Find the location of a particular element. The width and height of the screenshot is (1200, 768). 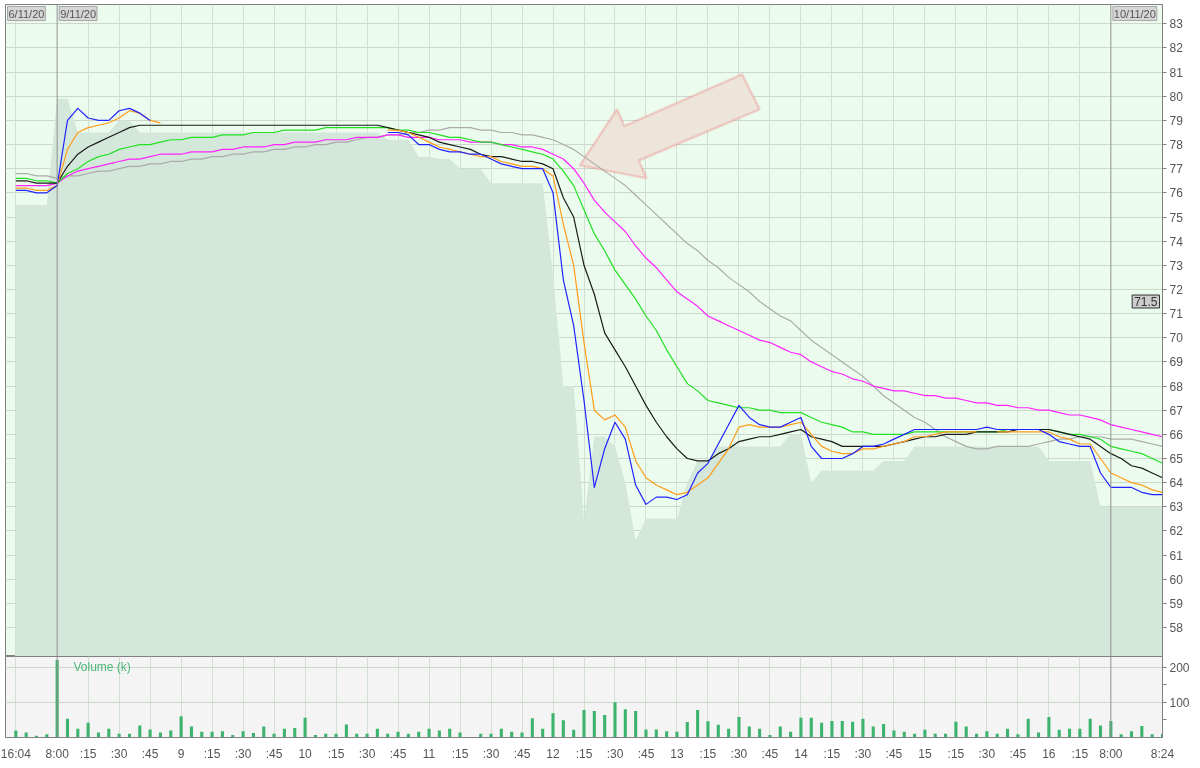

y-tick-label: 78 is located at coordinates (1176, 145).